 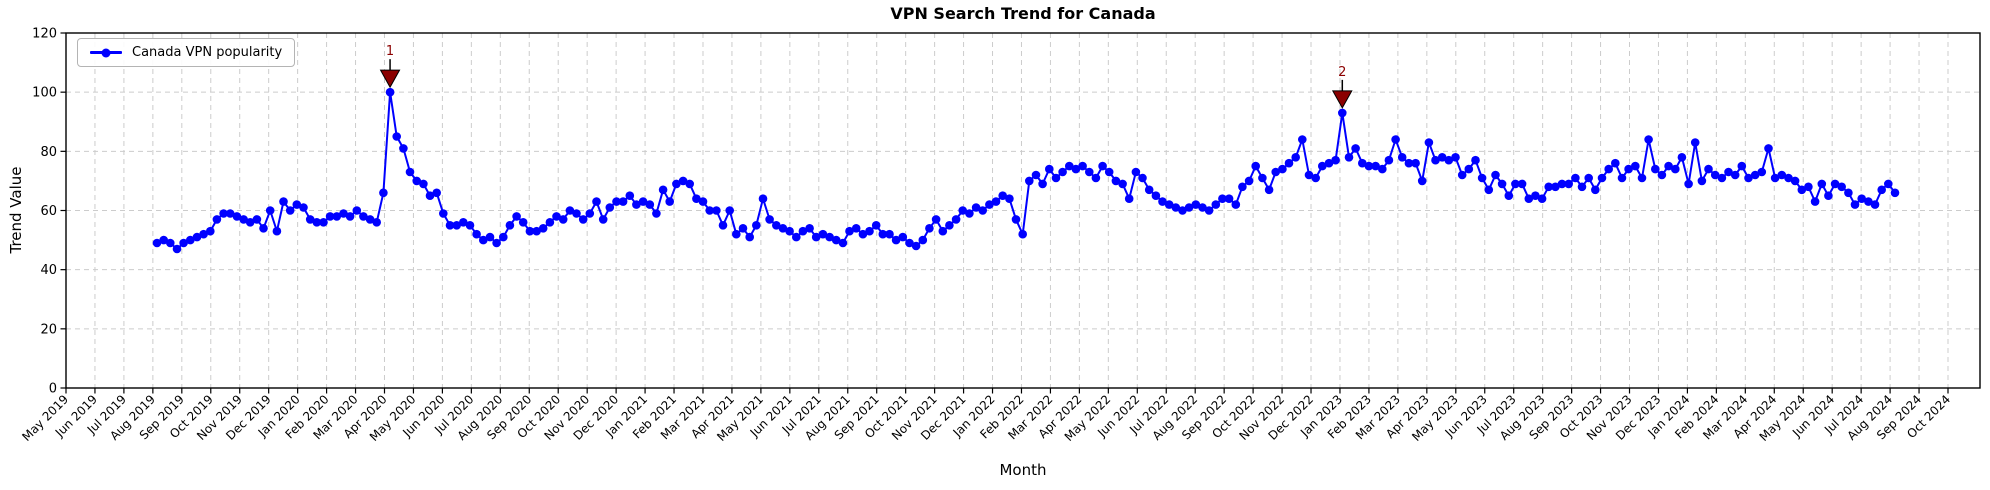 I want to click on annotation-2: 2, so click(x=1342, y=87).